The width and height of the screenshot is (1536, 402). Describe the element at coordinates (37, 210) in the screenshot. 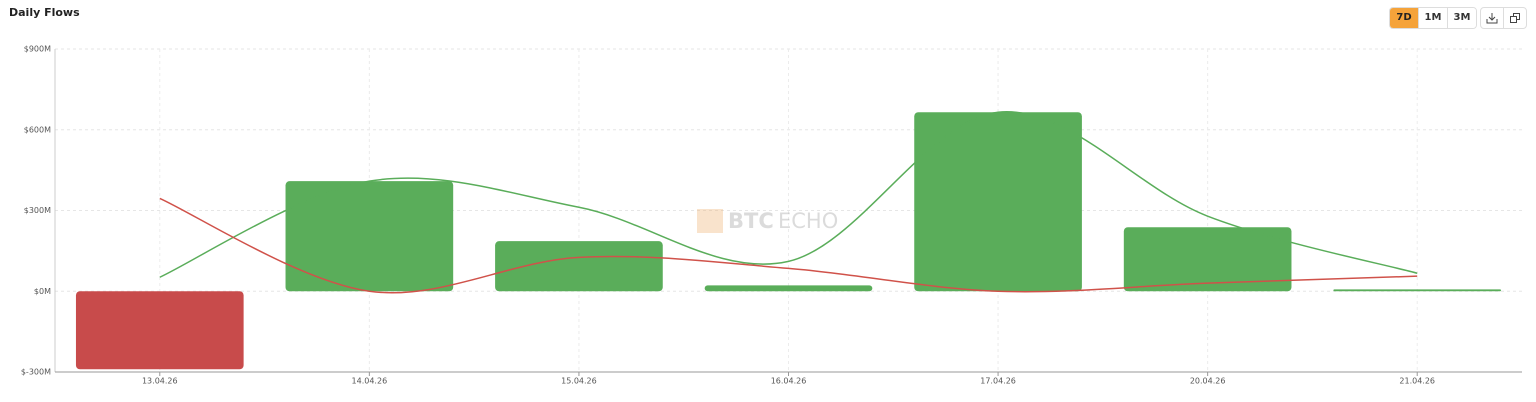

I see `y-tick-label: $300M` at that location.